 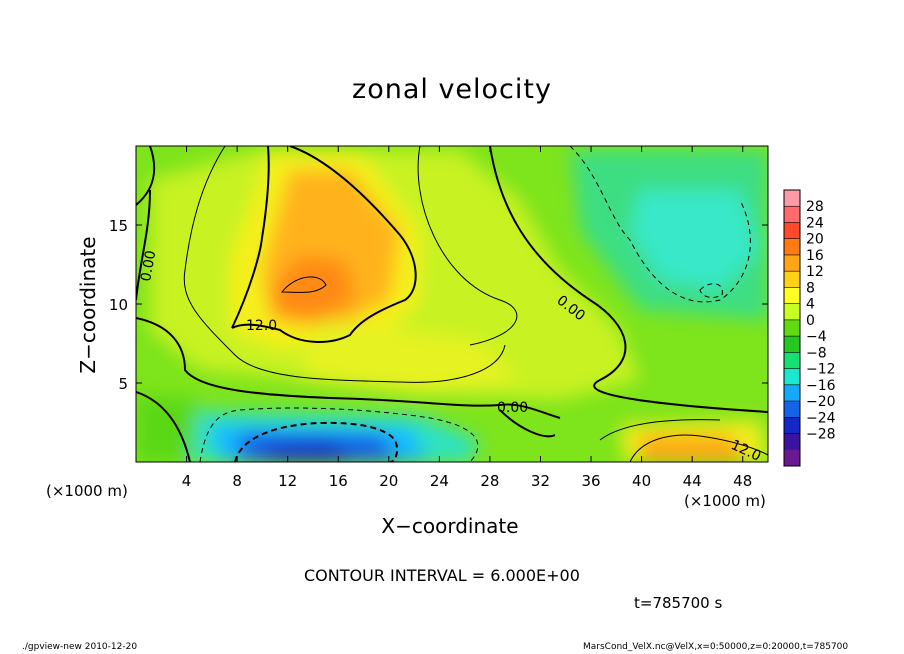 What do you see at coordinates (815, 272) in the screenshot?
I see `colorbar-label-4: 12` at bounding box center [815, 272].